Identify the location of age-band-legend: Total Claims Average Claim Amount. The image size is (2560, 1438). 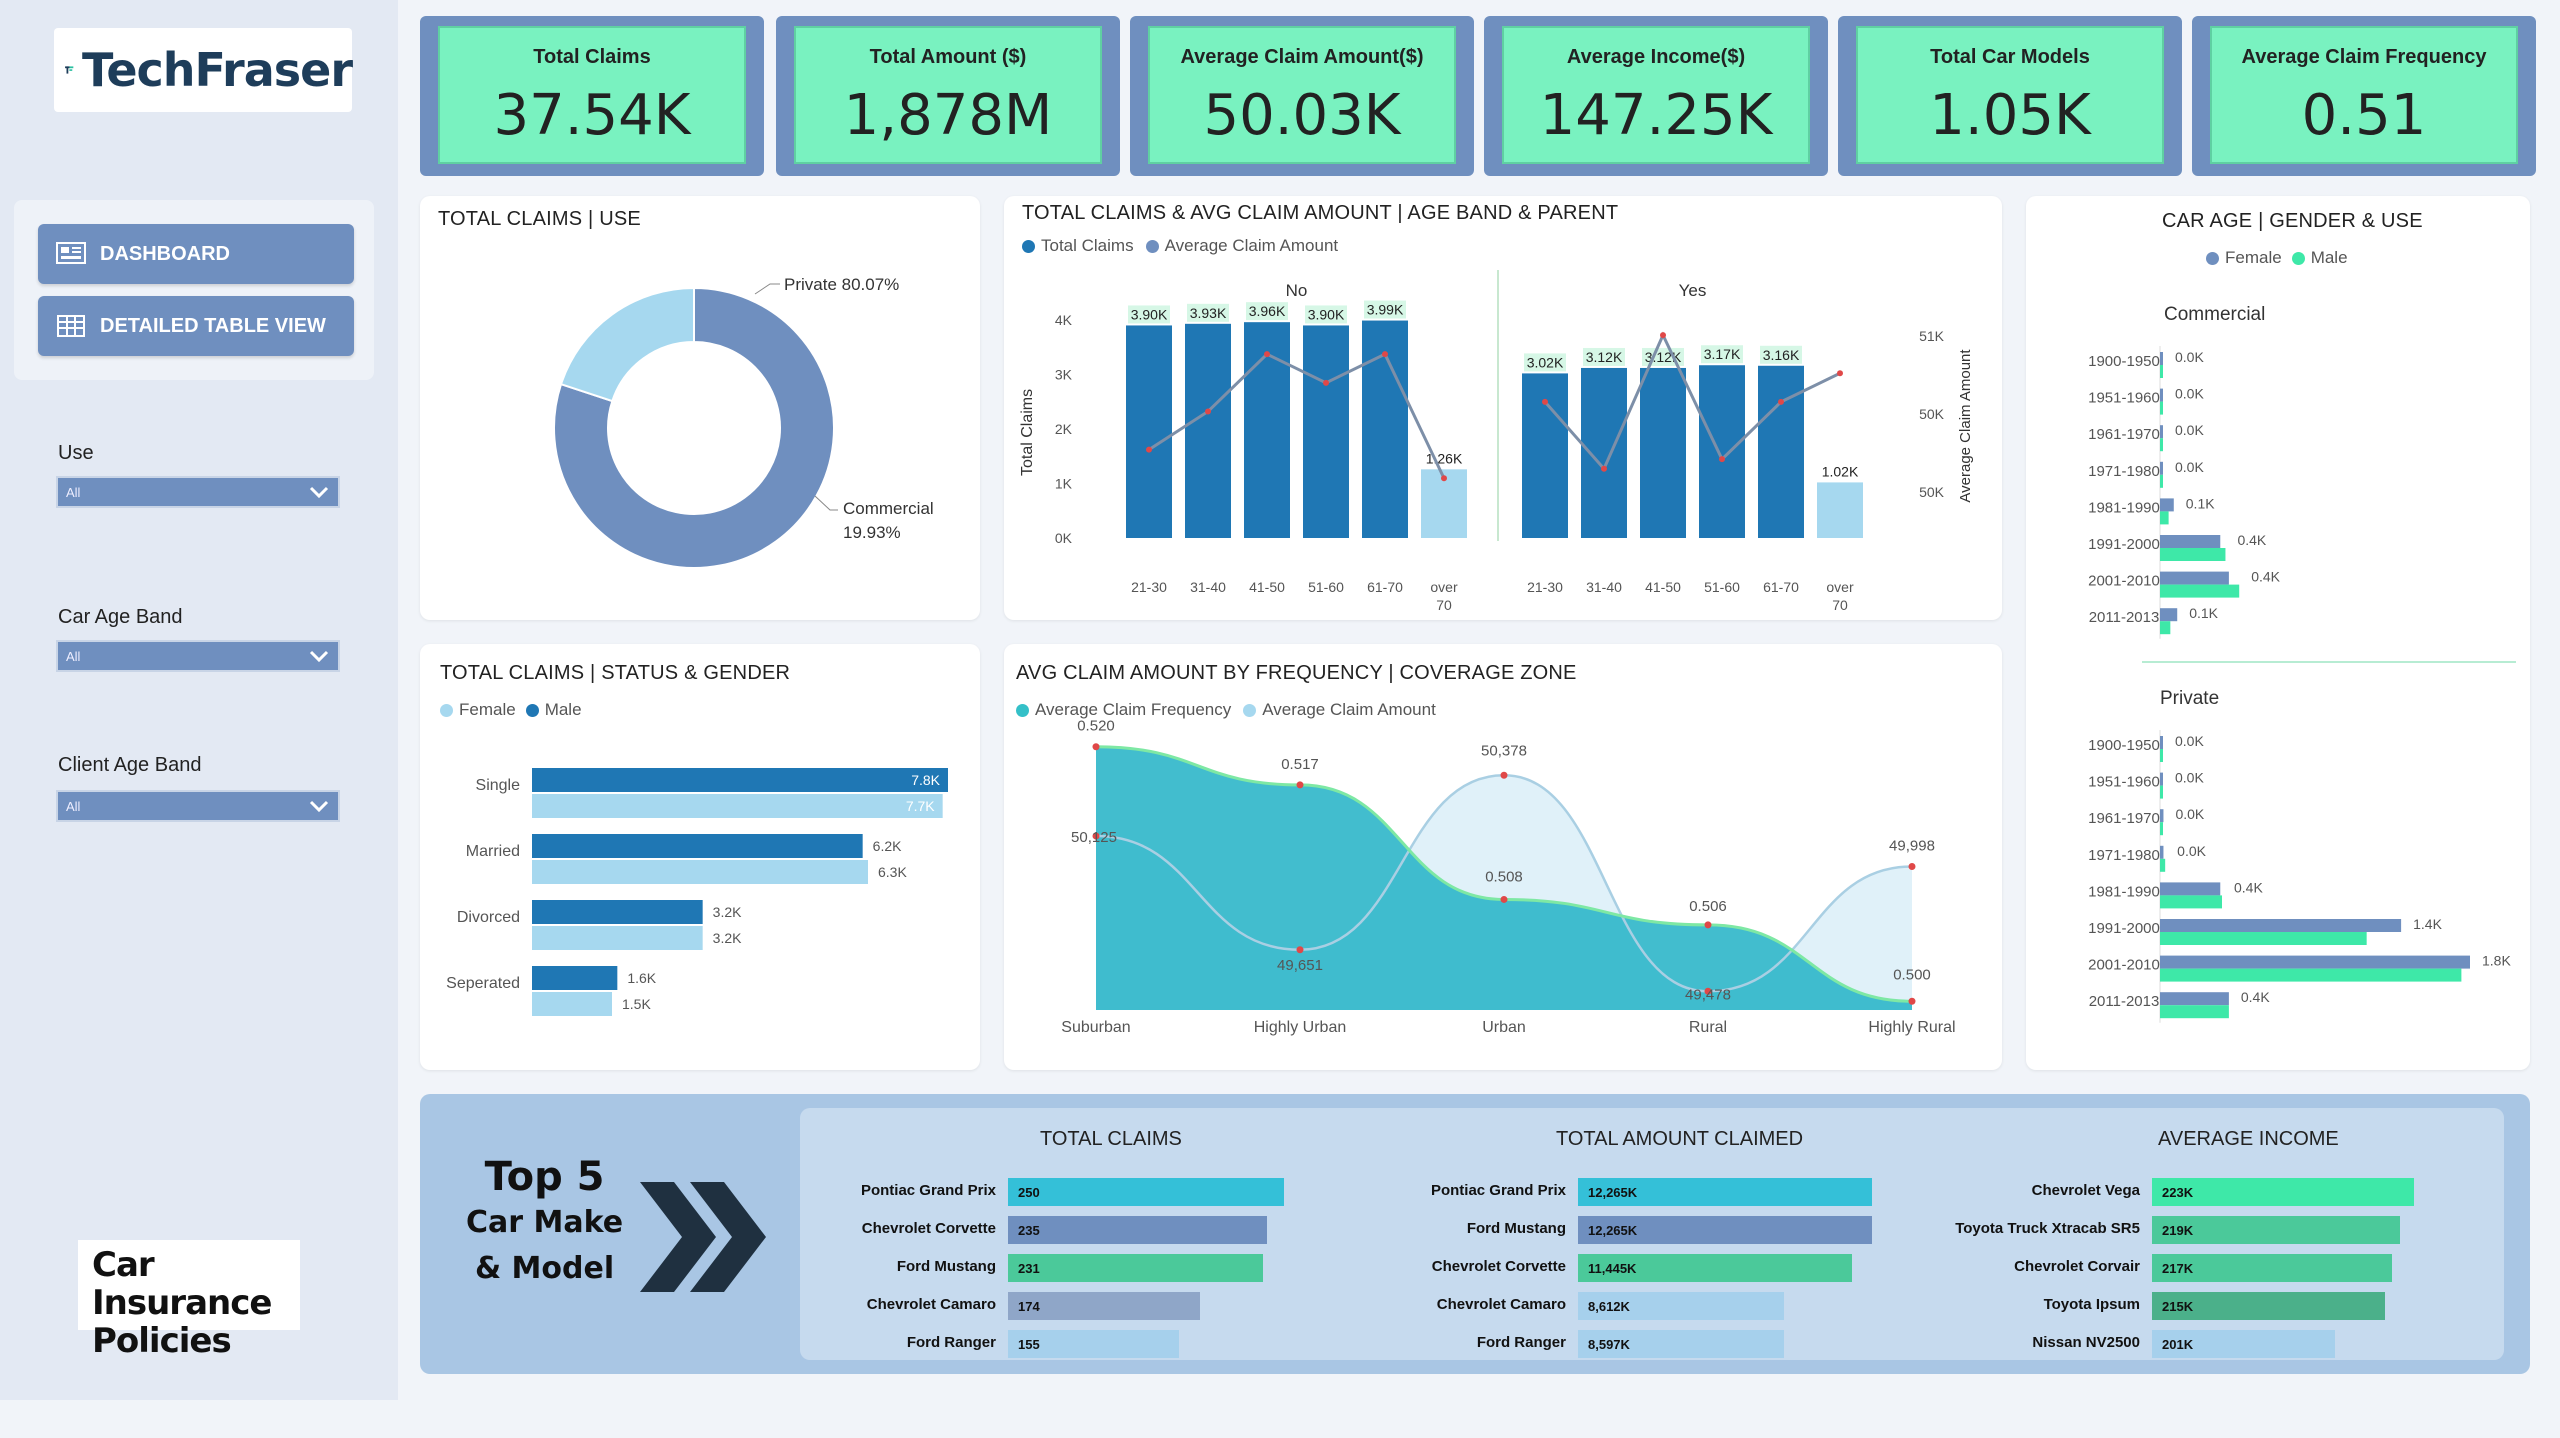
(1180, 246).